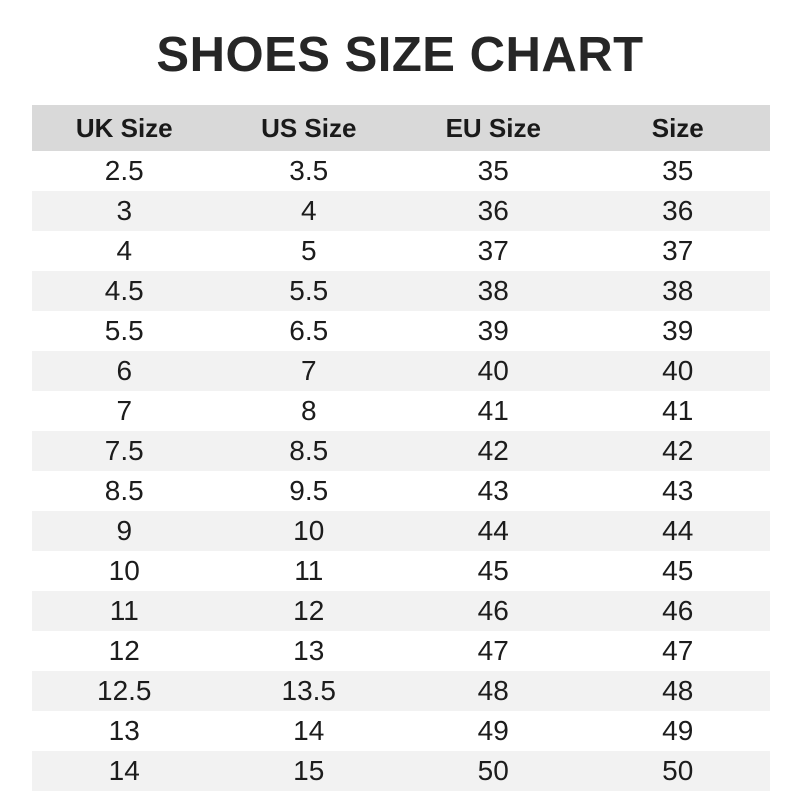 The width and height of the screenshot is (800, 800). What do you see at coordinates (678, 210) in the screenshot?
I see `cell-size: 36` at bounding box center [678, 210].